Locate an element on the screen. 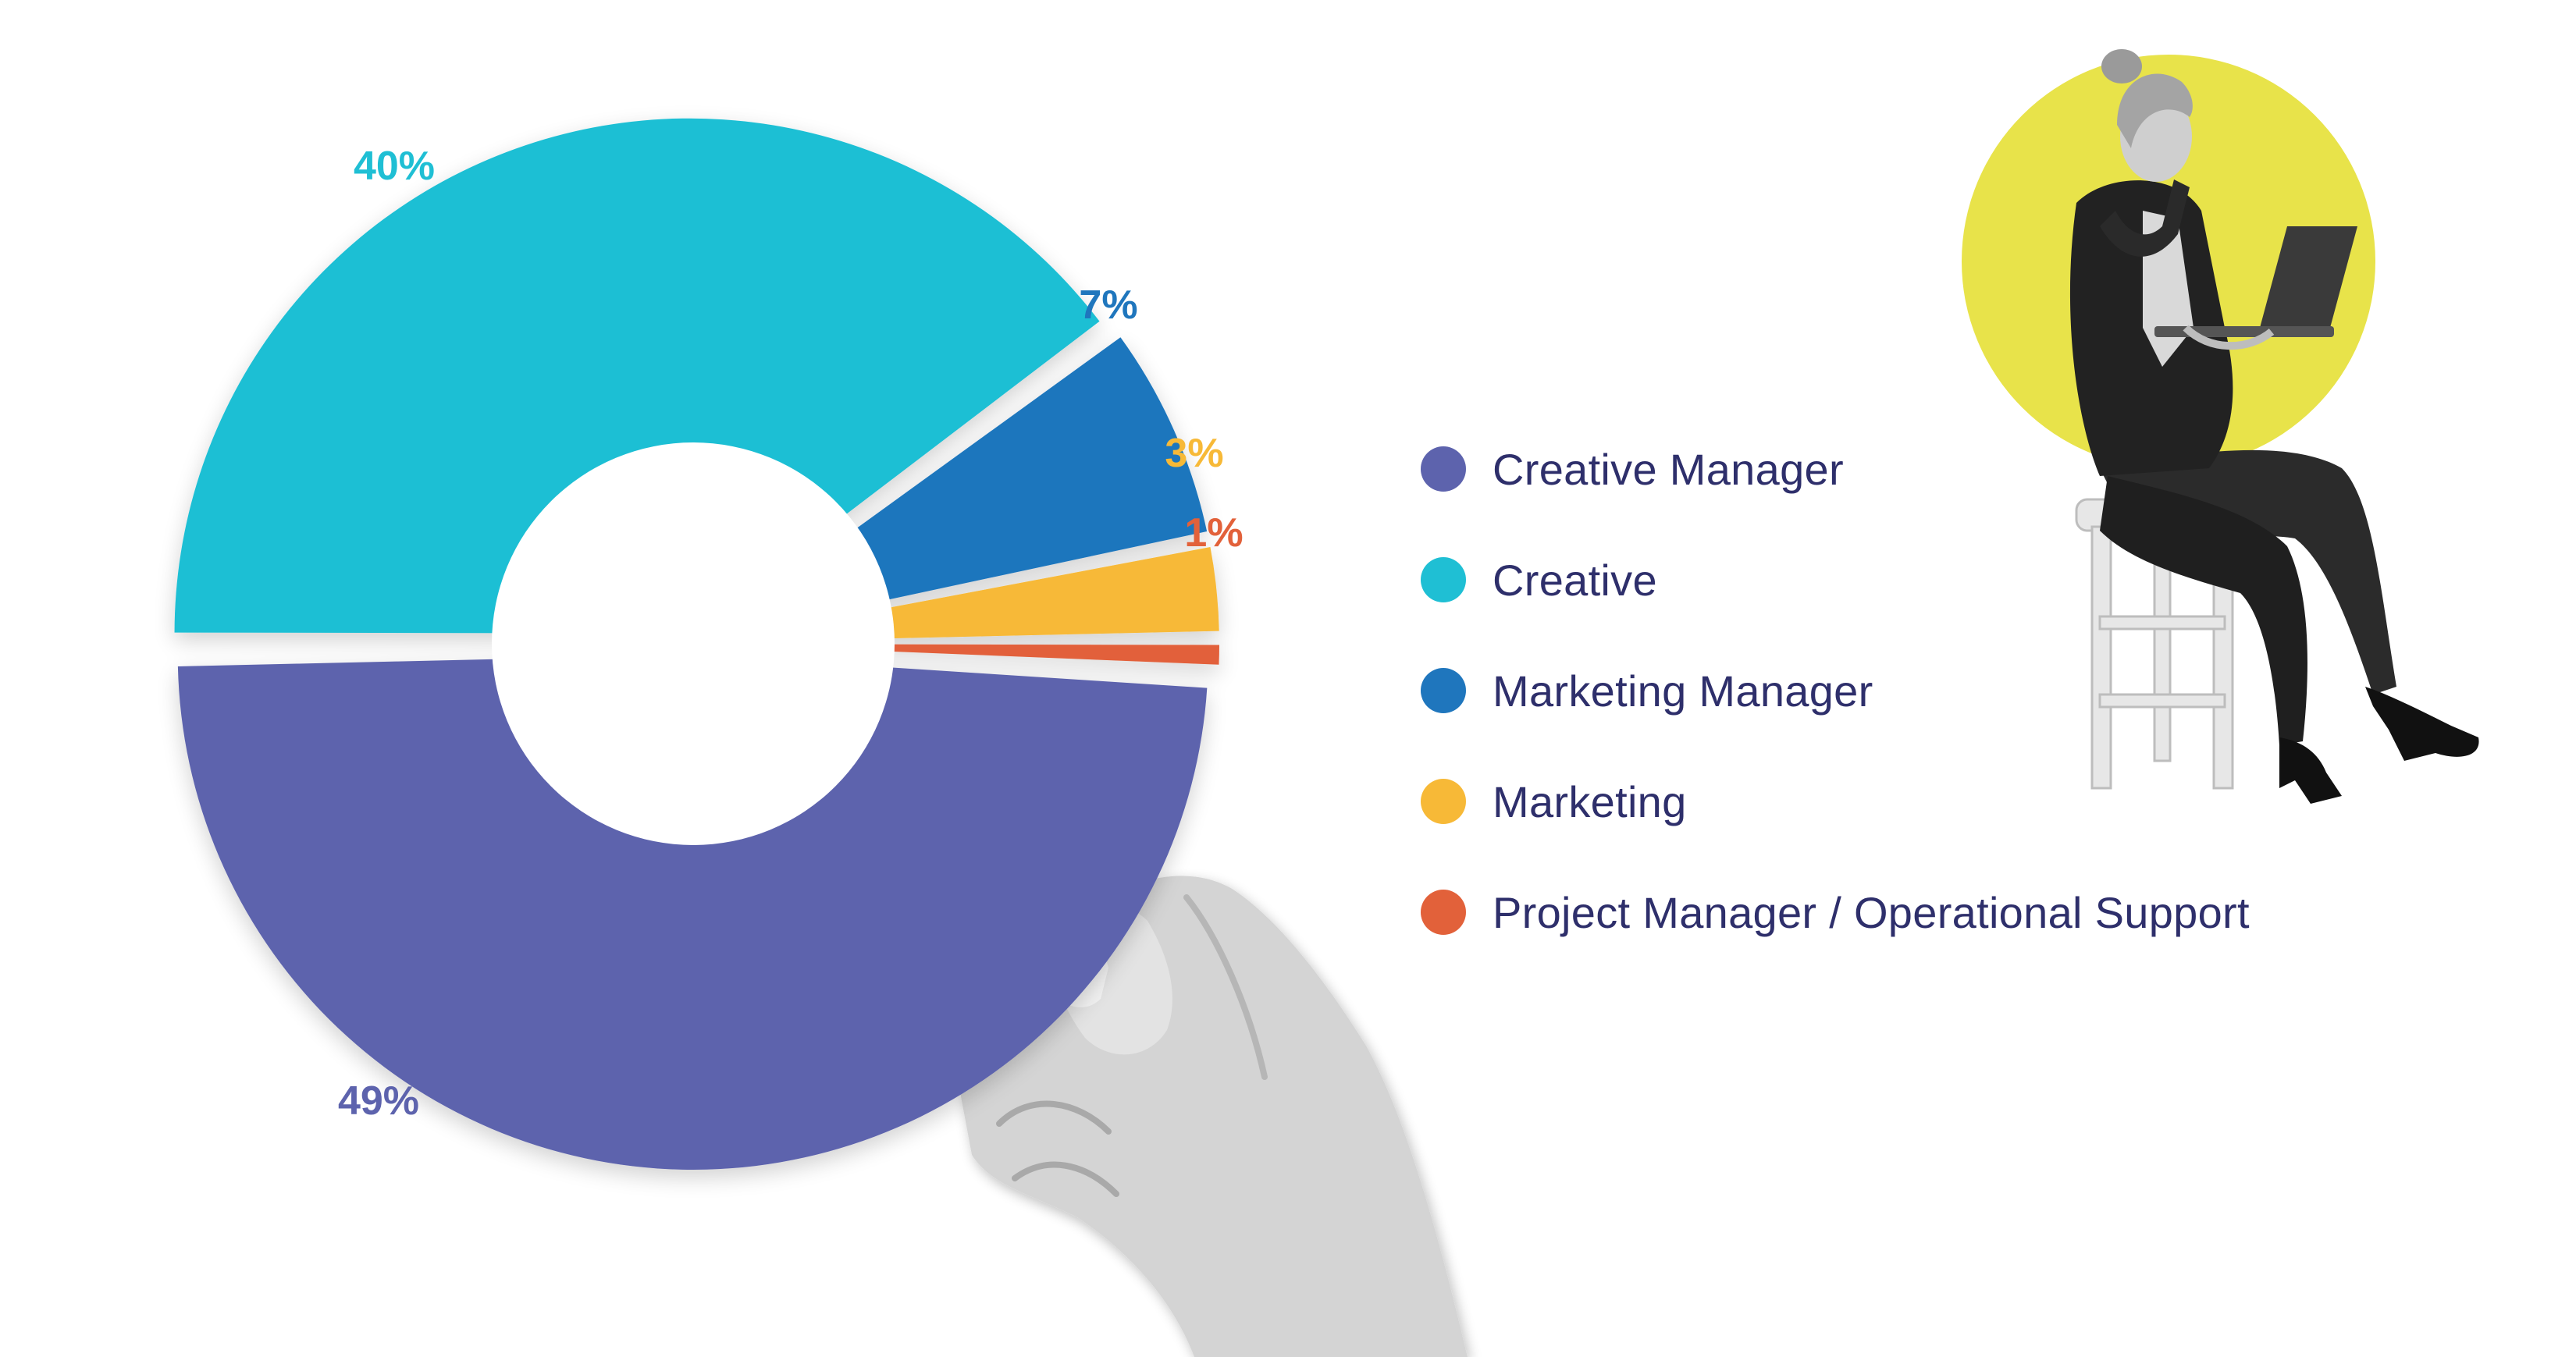 This screenshot has height=1357, width=2576. legend-item-creative: Creative is located at coordinates (1836, 579).